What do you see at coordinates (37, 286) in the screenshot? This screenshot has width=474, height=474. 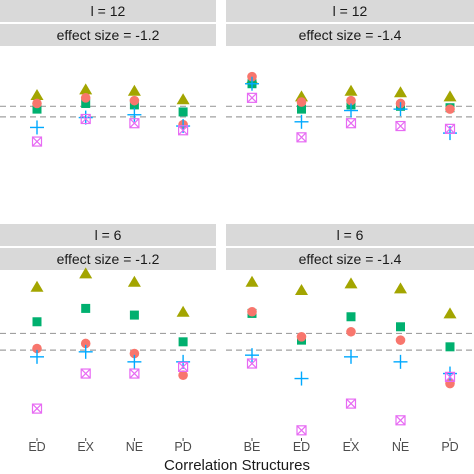 I see `triangle-point-ed` at bounding box center [37, 286].